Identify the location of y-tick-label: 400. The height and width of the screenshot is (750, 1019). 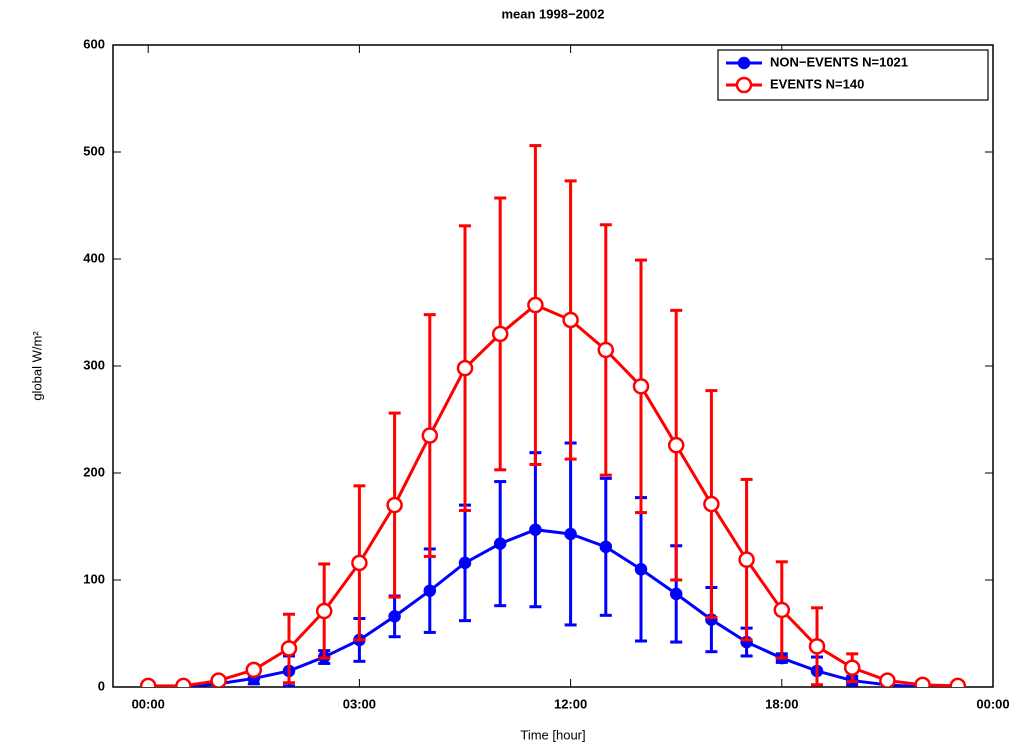
(94, 257).